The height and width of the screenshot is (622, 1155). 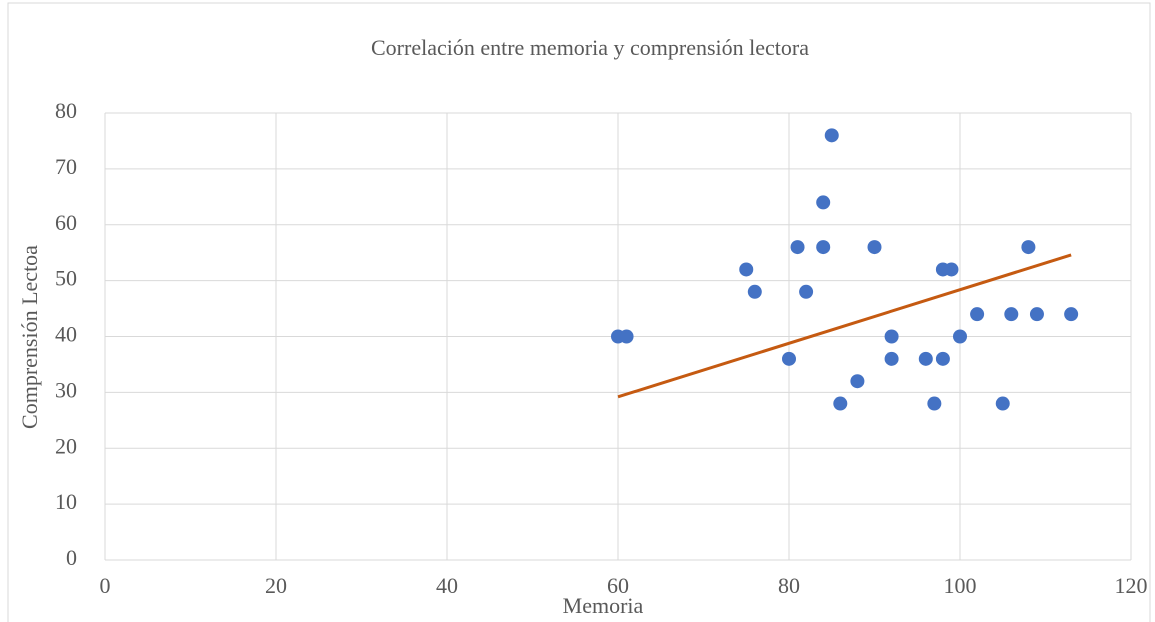 I want to click on trendline, so click(x=844, y=326).